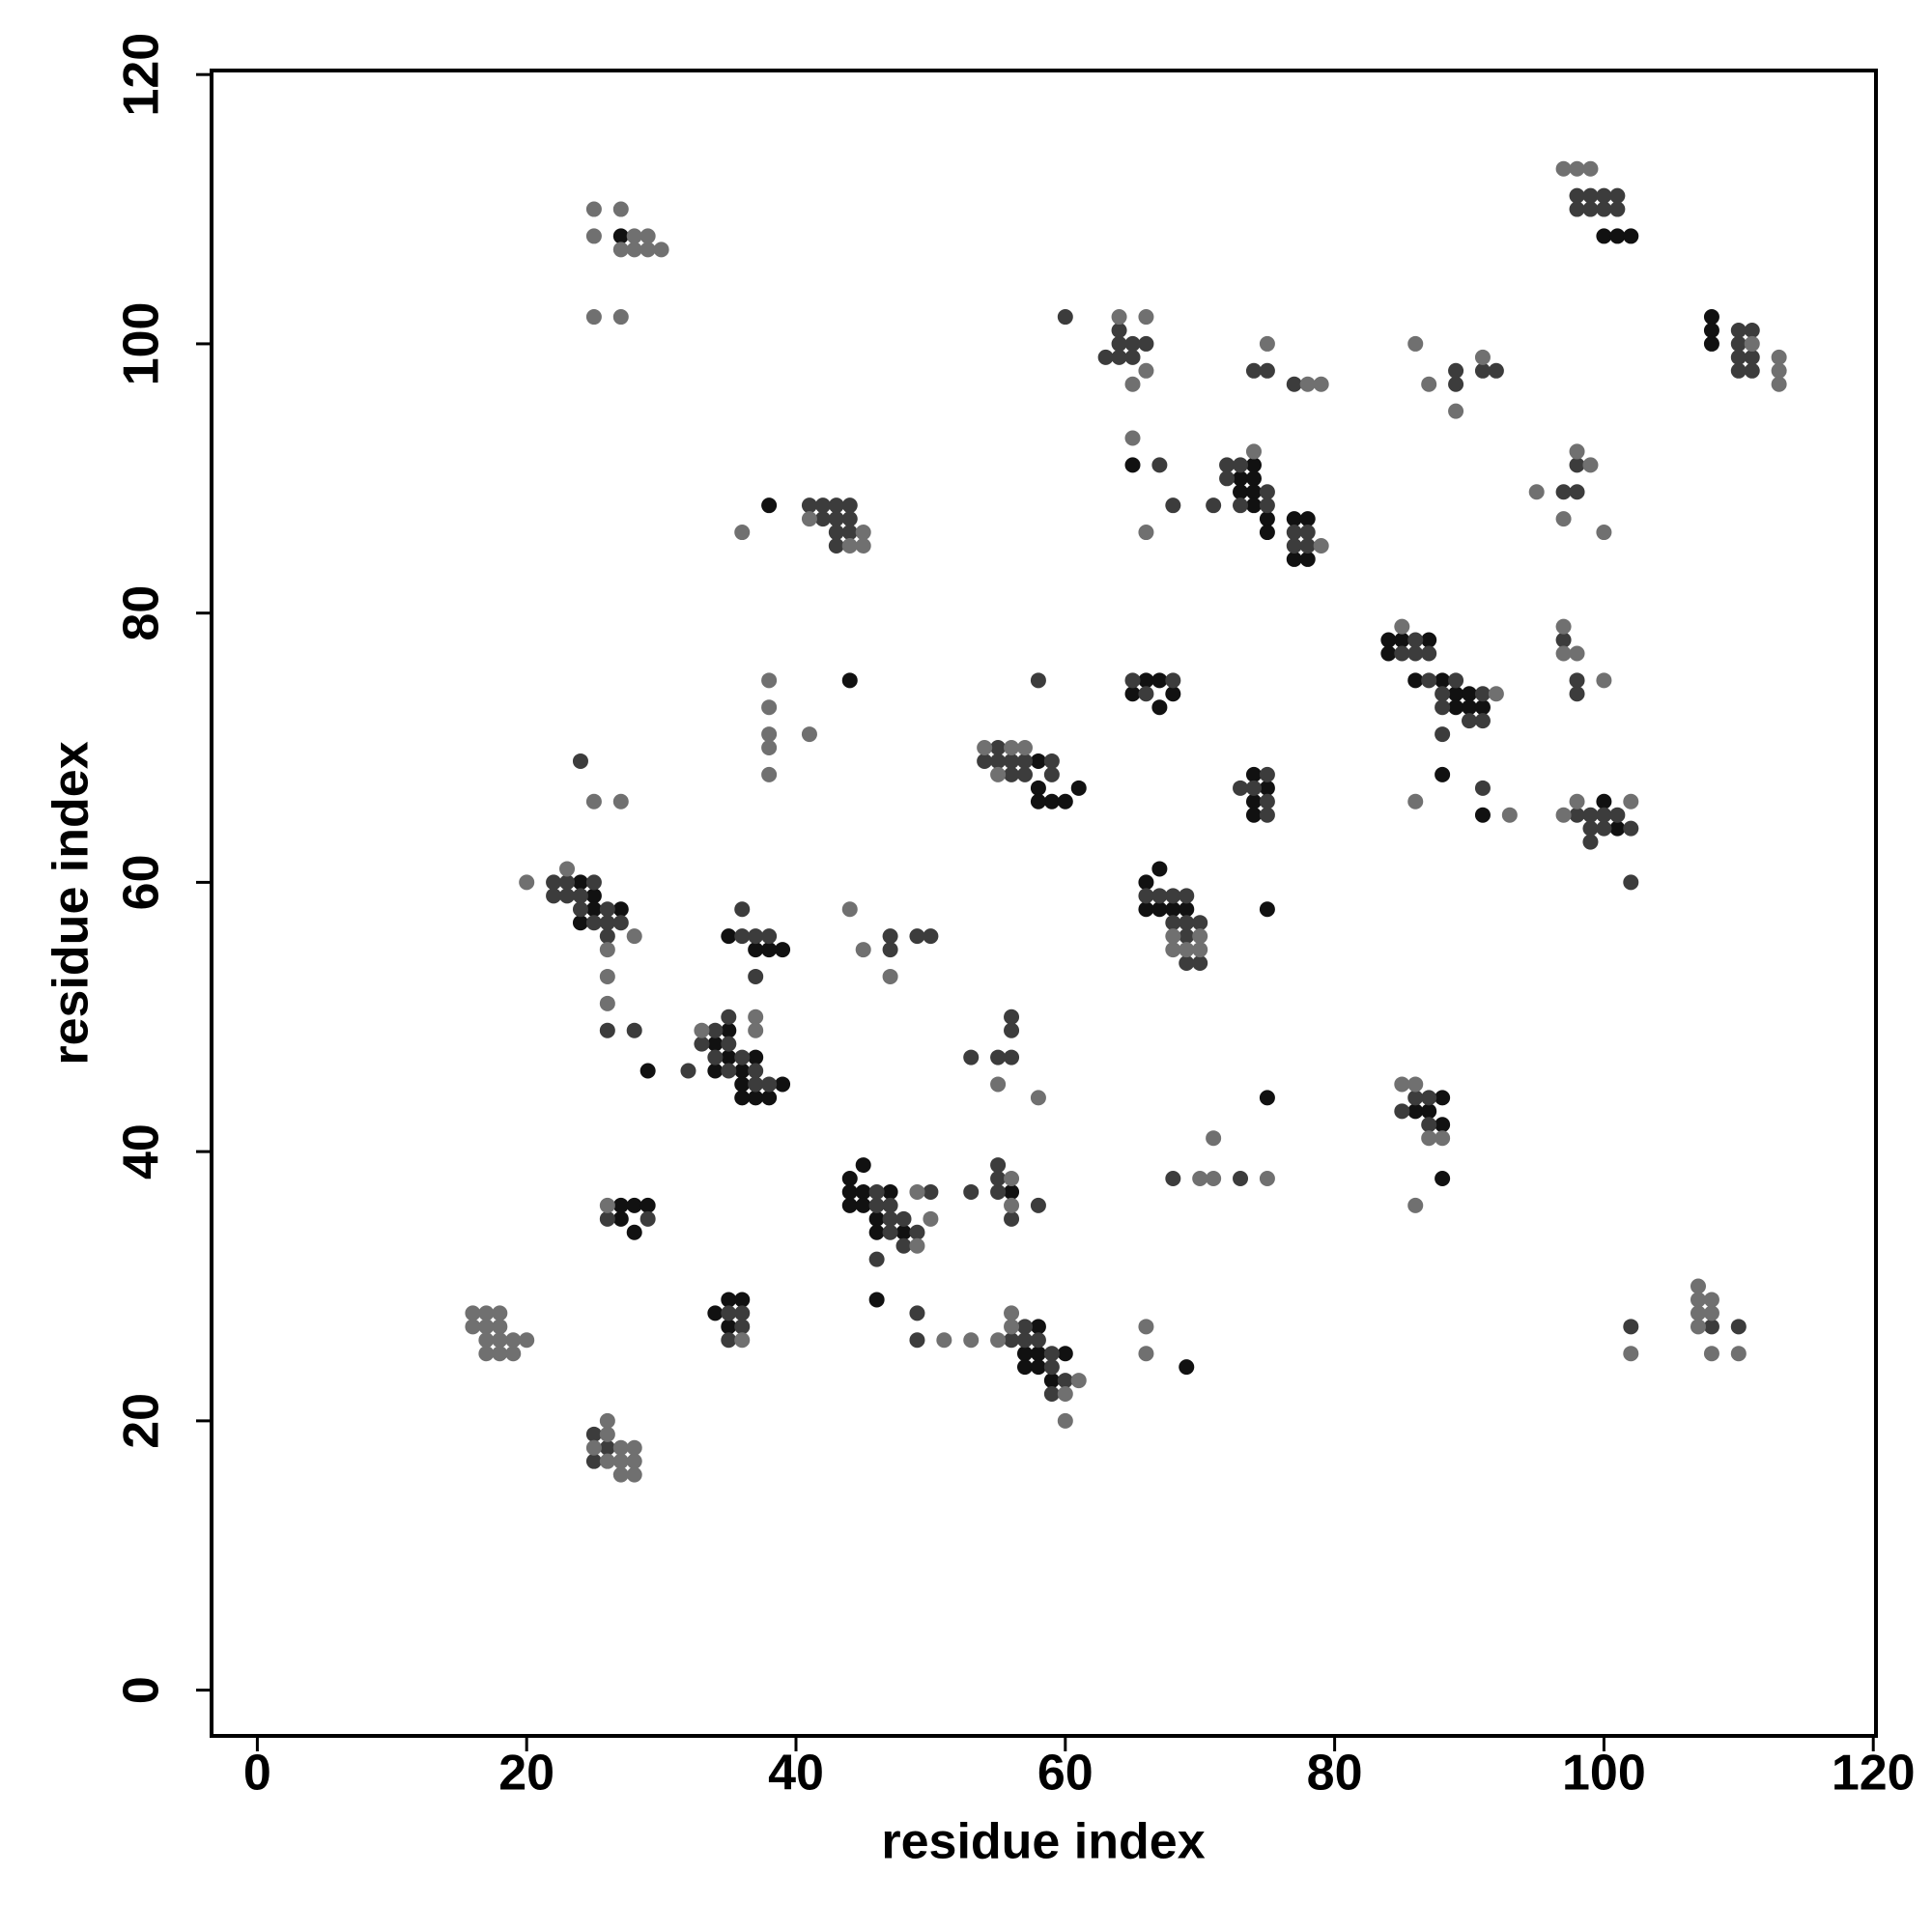 The height and width of the screenshot is (1932, 1932). Describe the element at coordinates (796, 1774) in the screenshot. I see `x-tick-label: 40` at that location.